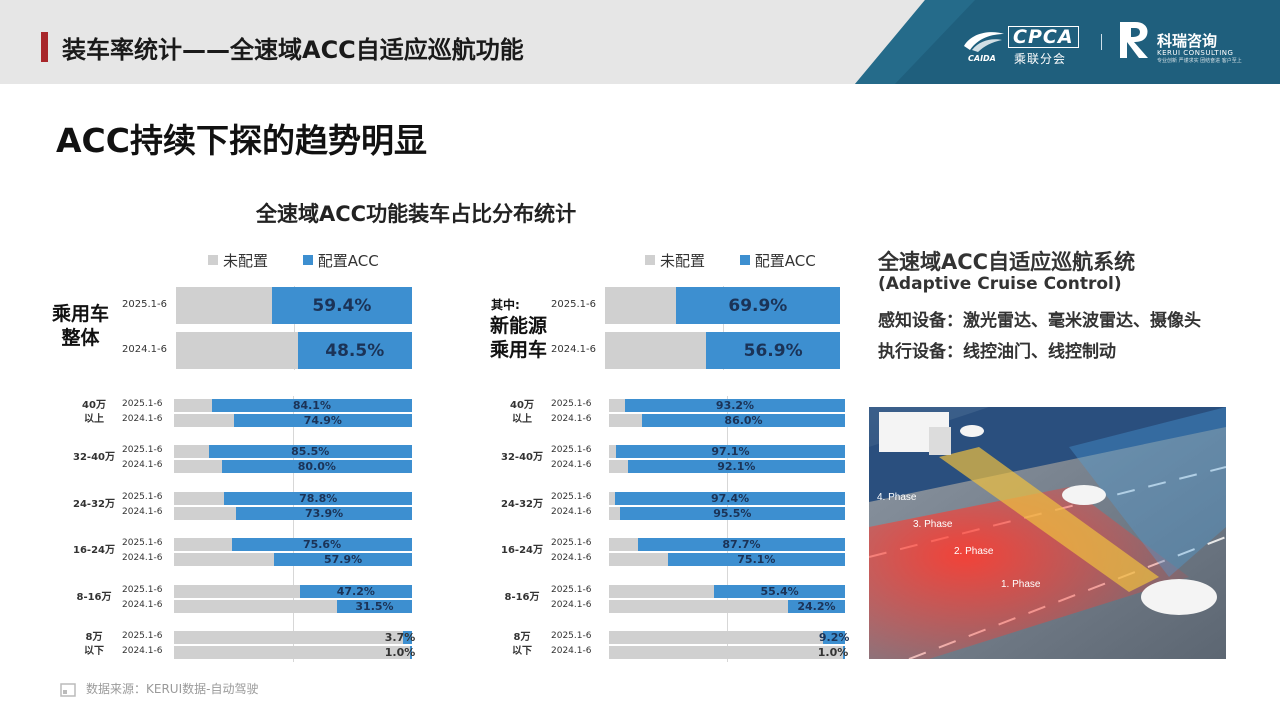 This screenshot has width=1280, height=720. I want to click on cpca-sub-text: CAIDA, so click(982, 58).